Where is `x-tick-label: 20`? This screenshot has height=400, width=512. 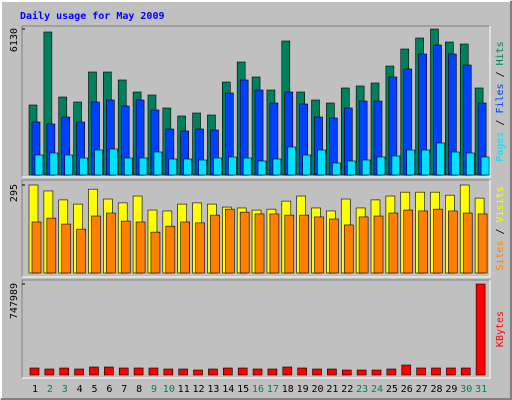
x-tick-label: 20 is located at coordinates (318, 389).